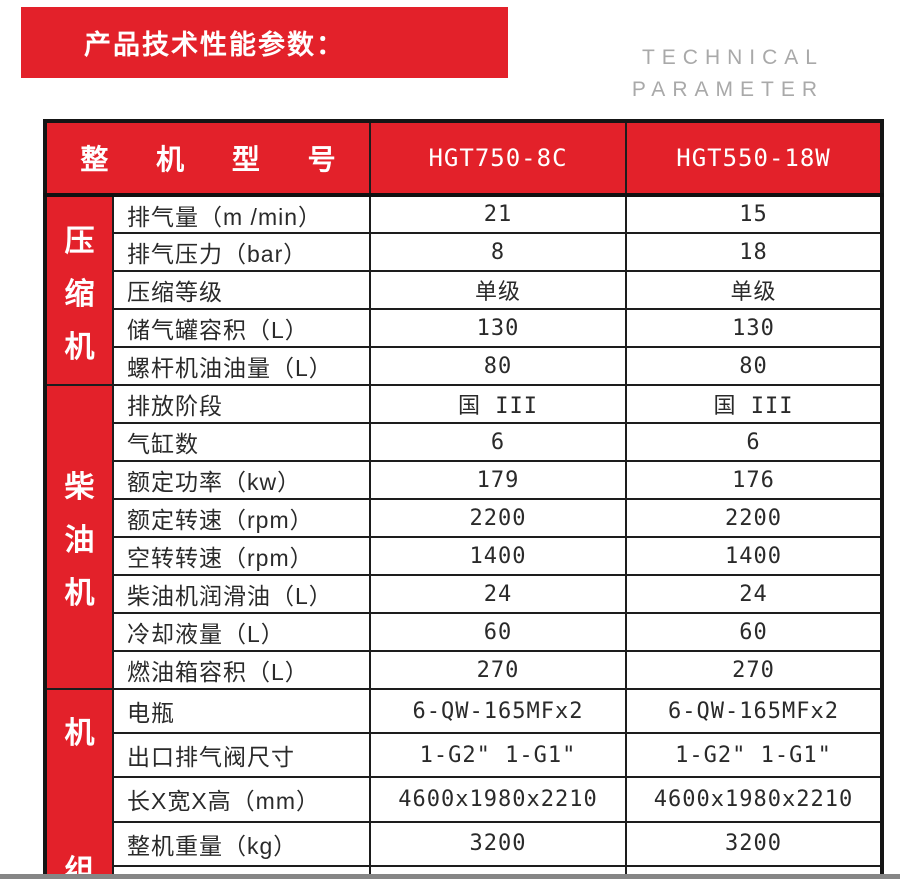 This screenshot has height=879, width=900. Describe the element at coordinates (241, 328) in the screenshot. I see `param-label: 储气罐容积（L）` at that location.